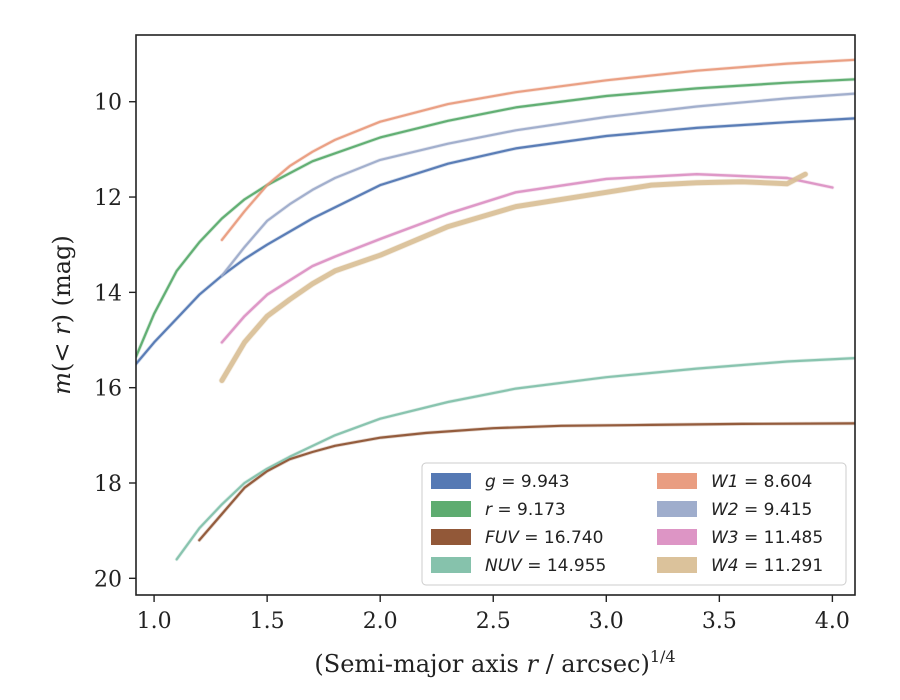 Image resolution: width=900 pixels, height=700 pixels. Describe the element at coordinates (606, 621) in the screenshot. I see `x-tick-label: 3.0` at that location.